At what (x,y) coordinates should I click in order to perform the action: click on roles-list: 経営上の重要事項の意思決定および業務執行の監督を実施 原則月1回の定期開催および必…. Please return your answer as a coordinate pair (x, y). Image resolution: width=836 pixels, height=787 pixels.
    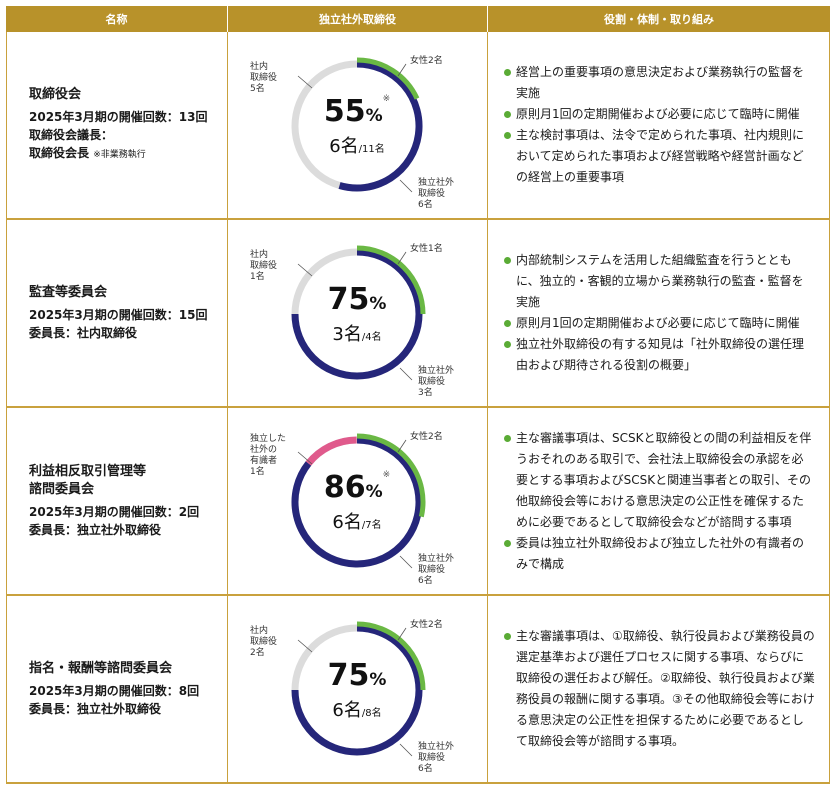
    Looking at the image, I should click on (659, 125).